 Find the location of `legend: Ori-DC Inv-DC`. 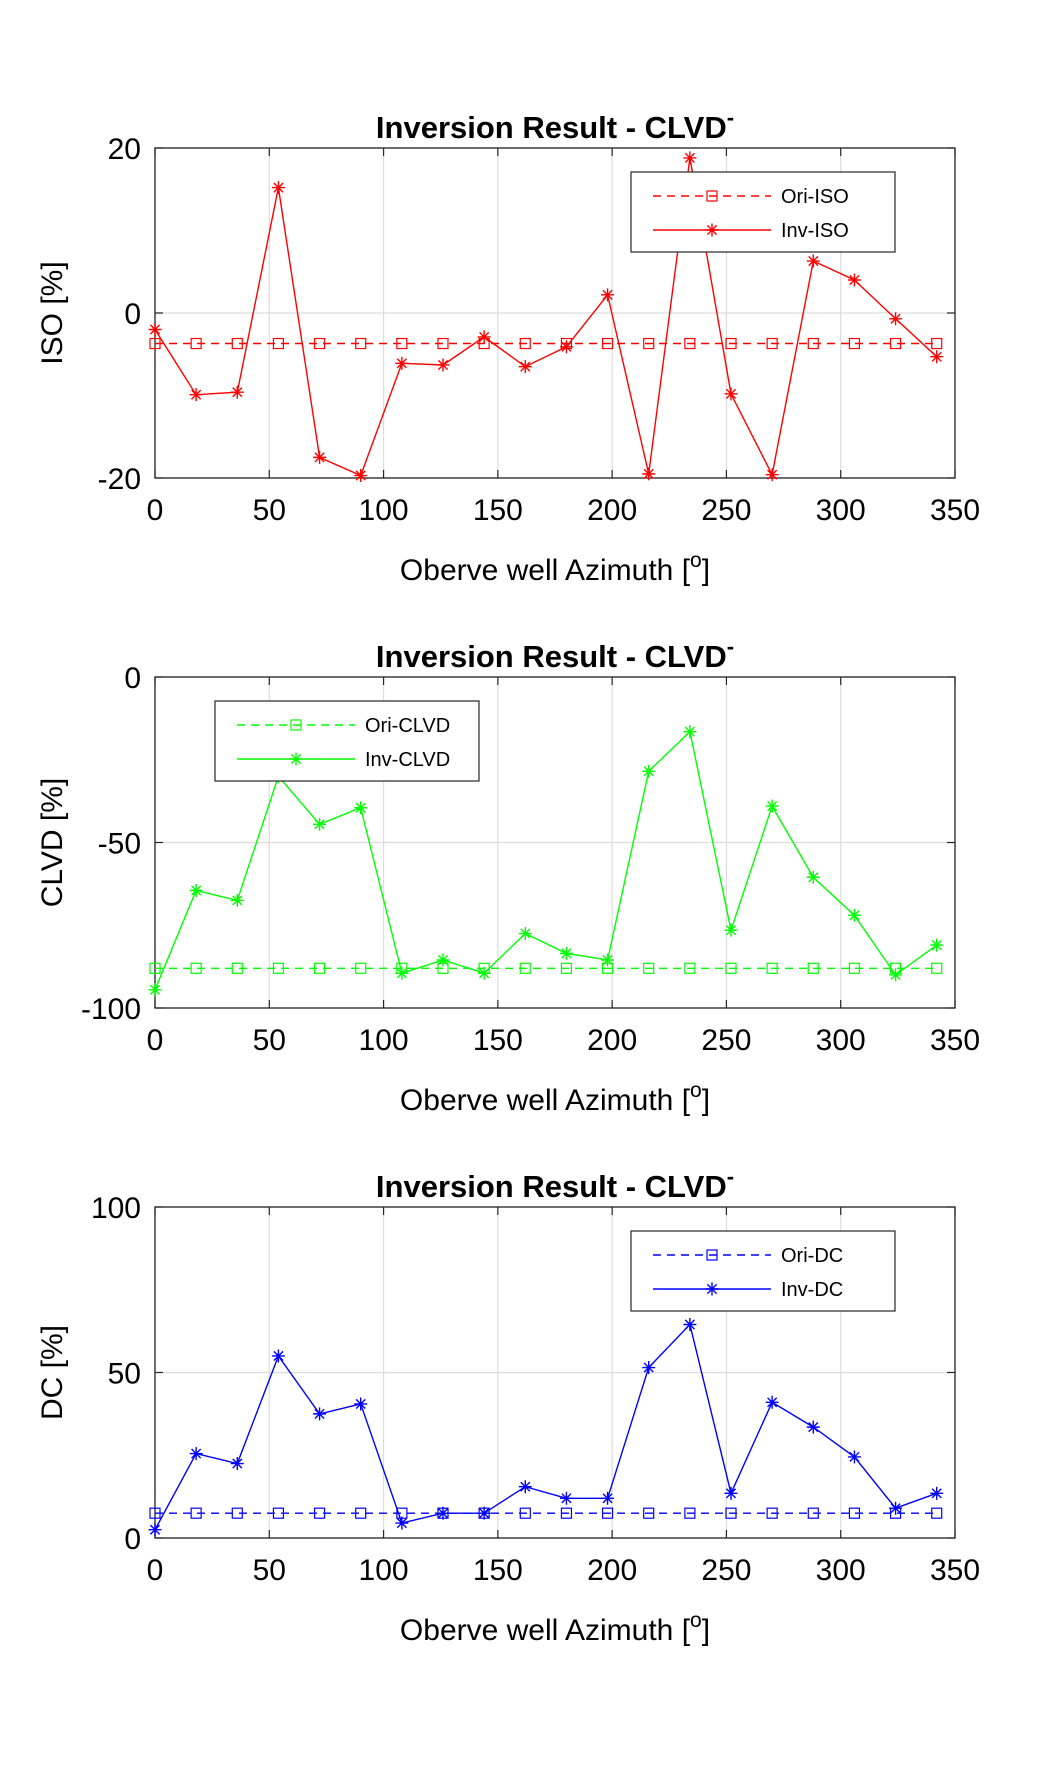

legend: Ori-DC Inv-DC is located at coordinates (763, 1271).